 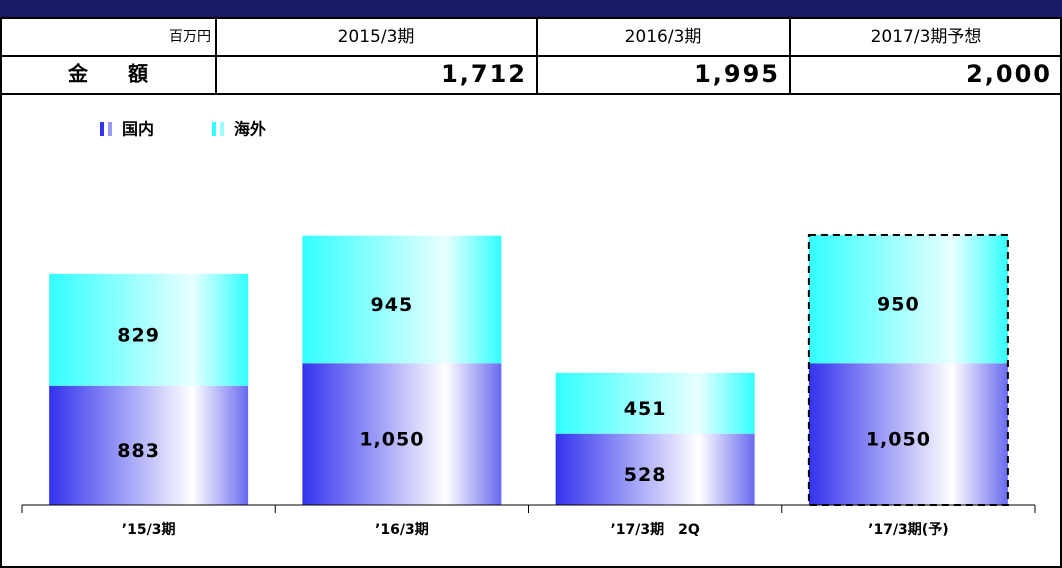 What do you see at coordinates (926, 37) in the screenshot?
I see `table-header: 2017/3期予想` at bounding box center [926, 37].